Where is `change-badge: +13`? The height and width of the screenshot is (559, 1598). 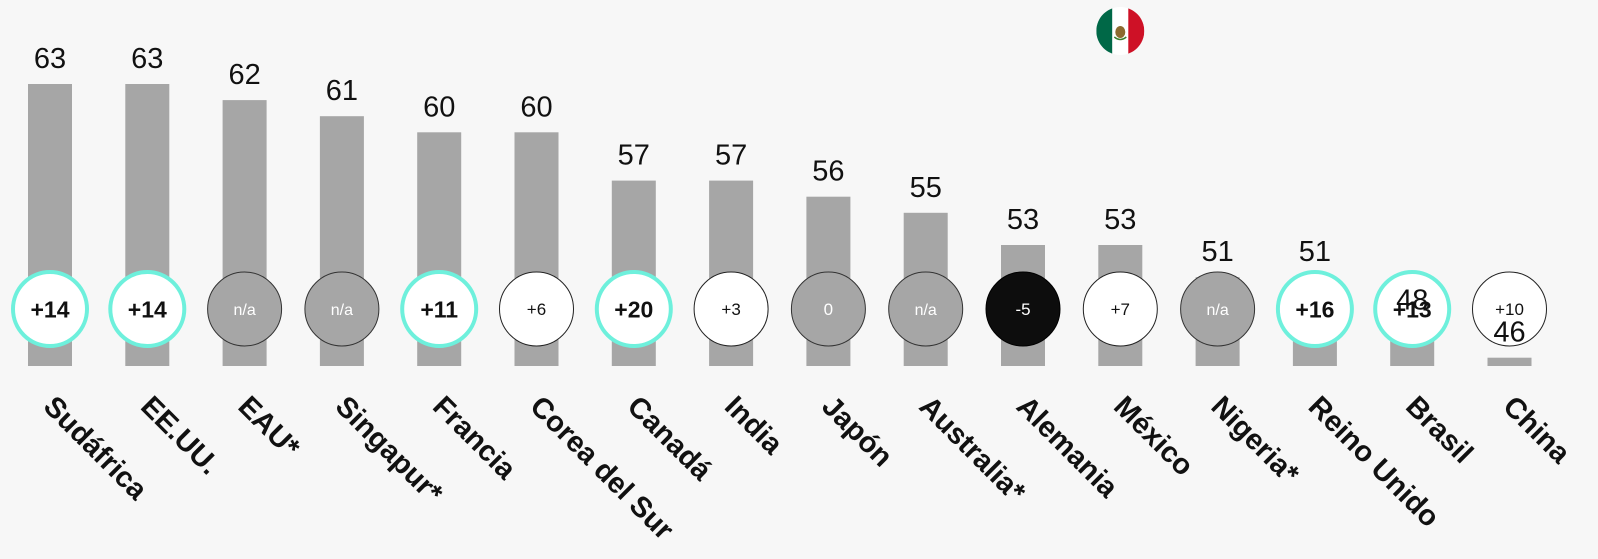
change-badge: +13 is located at coordinates (1412, 309).